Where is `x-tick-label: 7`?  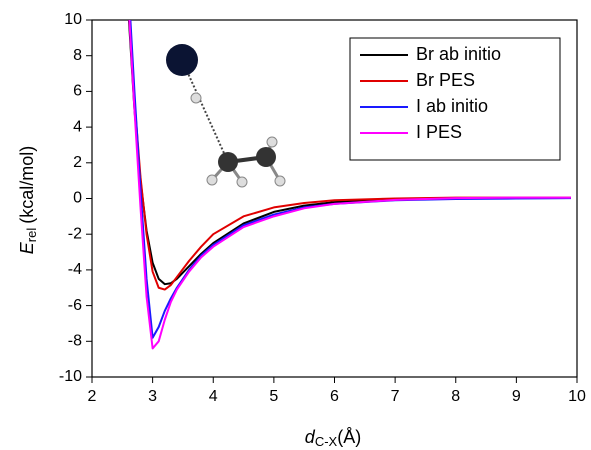
x-tick-label: 7 is located at coordinates (395, 396).